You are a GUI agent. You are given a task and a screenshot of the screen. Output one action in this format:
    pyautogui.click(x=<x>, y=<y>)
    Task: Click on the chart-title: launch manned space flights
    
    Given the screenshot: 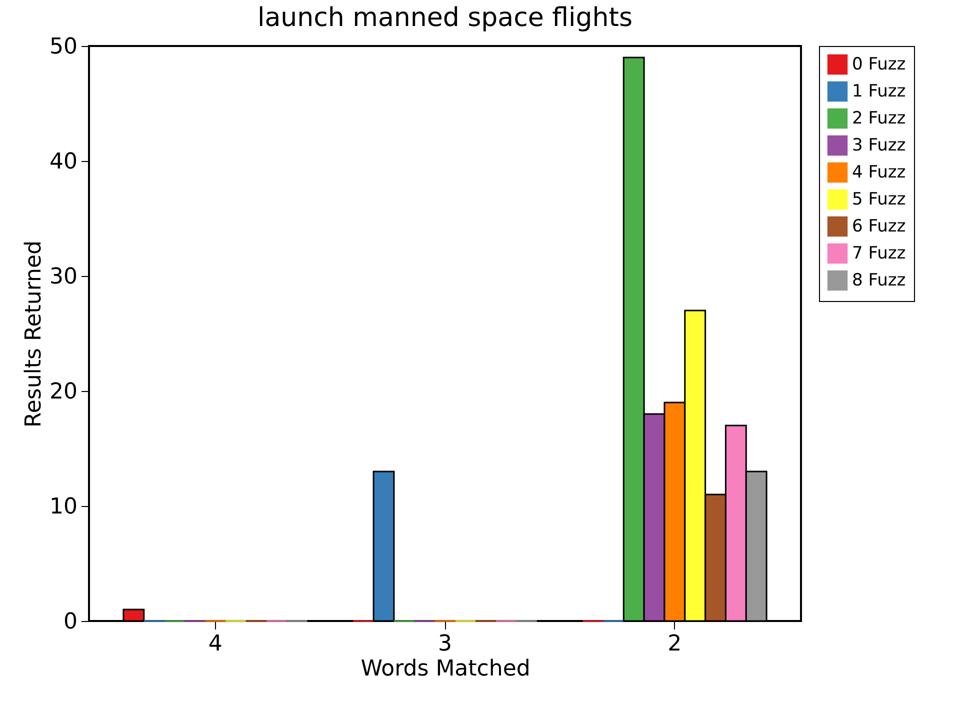 What is the action you would take?
    pyautogui.click(x=445, y=18)
    